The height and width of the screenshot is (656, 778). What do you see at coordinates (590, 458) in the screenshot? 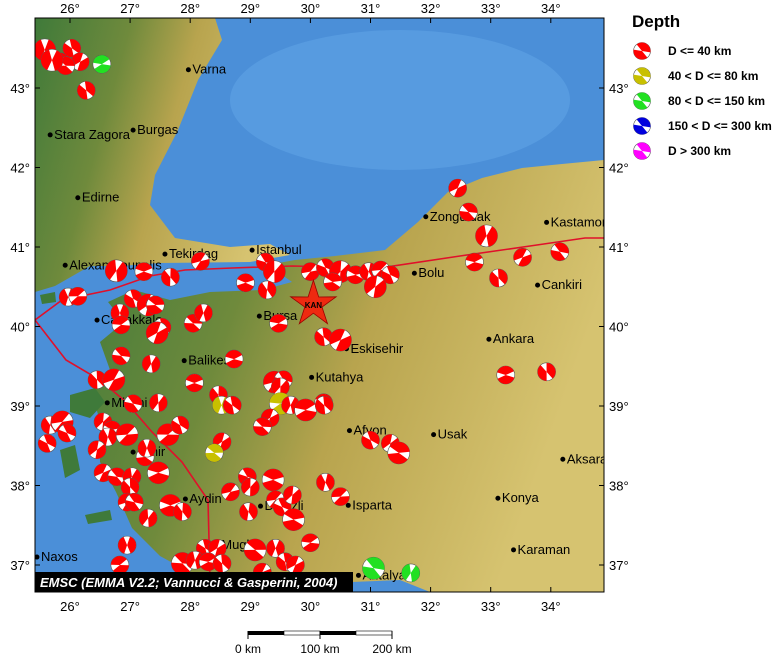
I see `svg-text: Aksaray` at bounding box center [590, 458].